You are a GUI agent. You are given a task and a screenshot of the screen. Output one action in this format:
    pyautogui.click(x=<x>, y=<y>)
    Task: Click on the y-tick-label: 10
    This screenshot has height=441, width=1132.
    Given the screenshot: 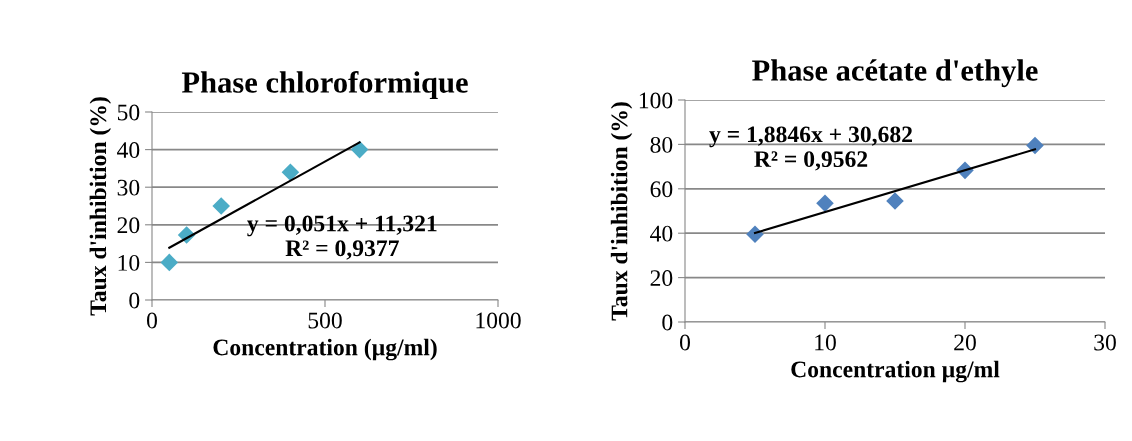 What is the action you would take?
    pyautogui.click(x=129, y=262)
    